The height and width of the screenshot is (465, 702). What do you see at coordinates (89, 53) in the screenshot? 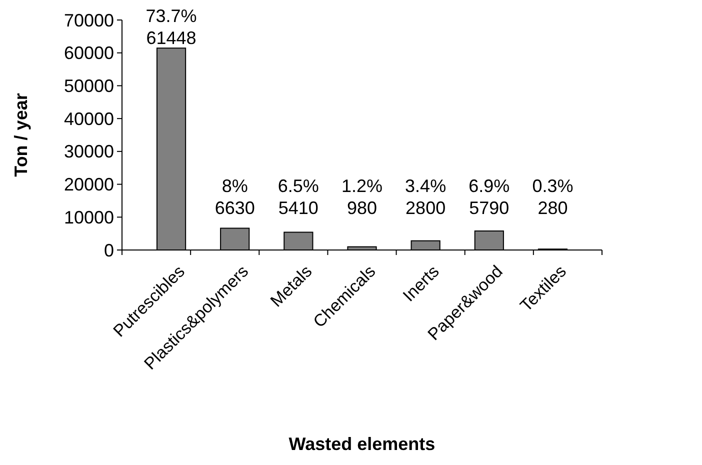
I see `y-tick-label: 60000` at bounding box center [89, 53].